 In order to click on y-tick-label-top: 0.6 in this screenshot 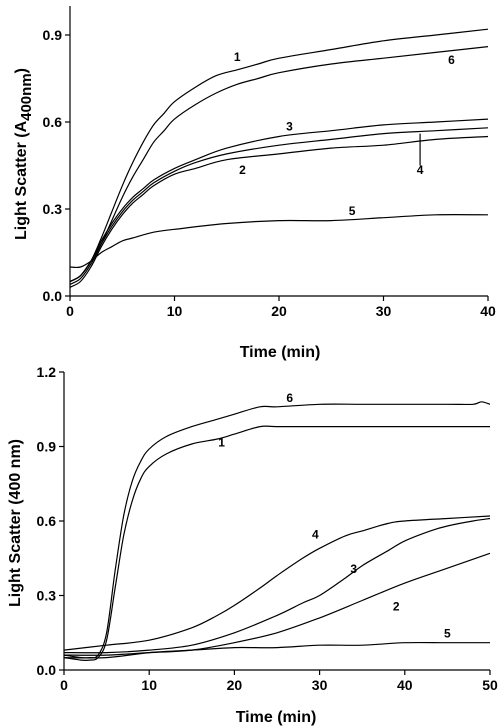, I will do `click(53, 122)`.